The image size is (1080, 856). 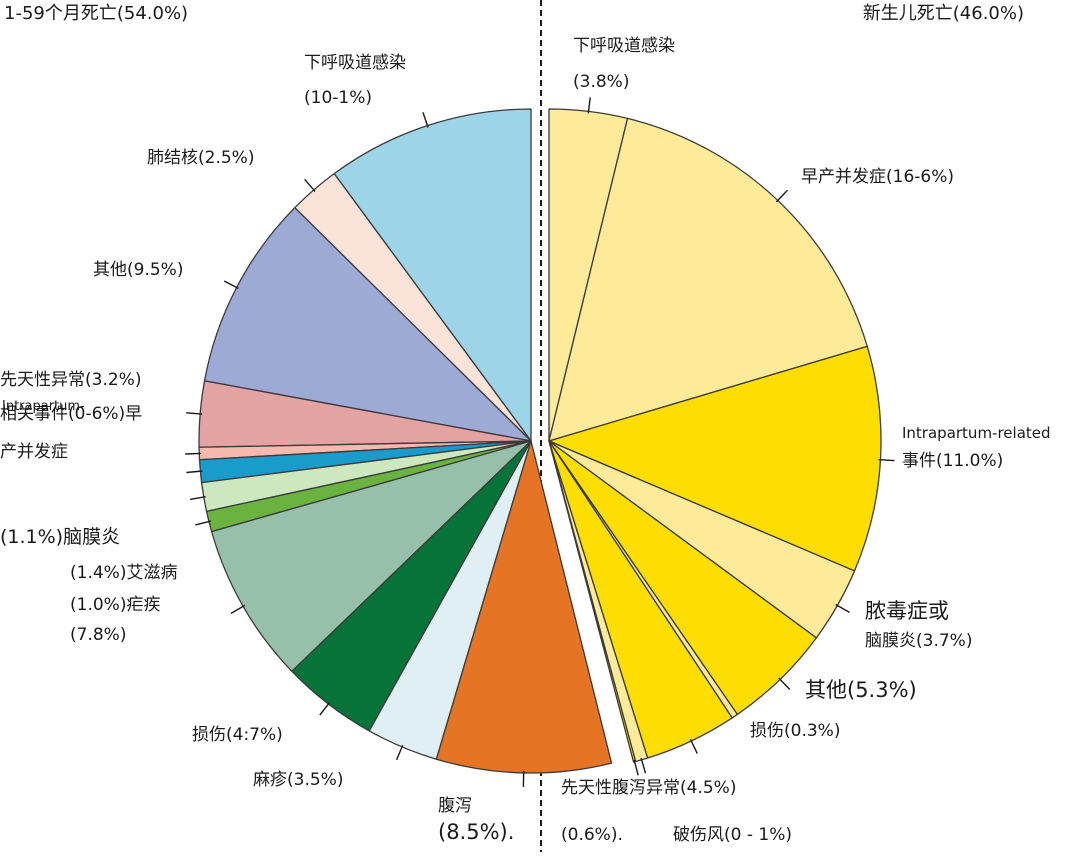 What do you see at coordinates (976, 433) in the screenshot?
I see `slice-label-1-2-0: Intrapartum-related` at bounding box center [976, 433].